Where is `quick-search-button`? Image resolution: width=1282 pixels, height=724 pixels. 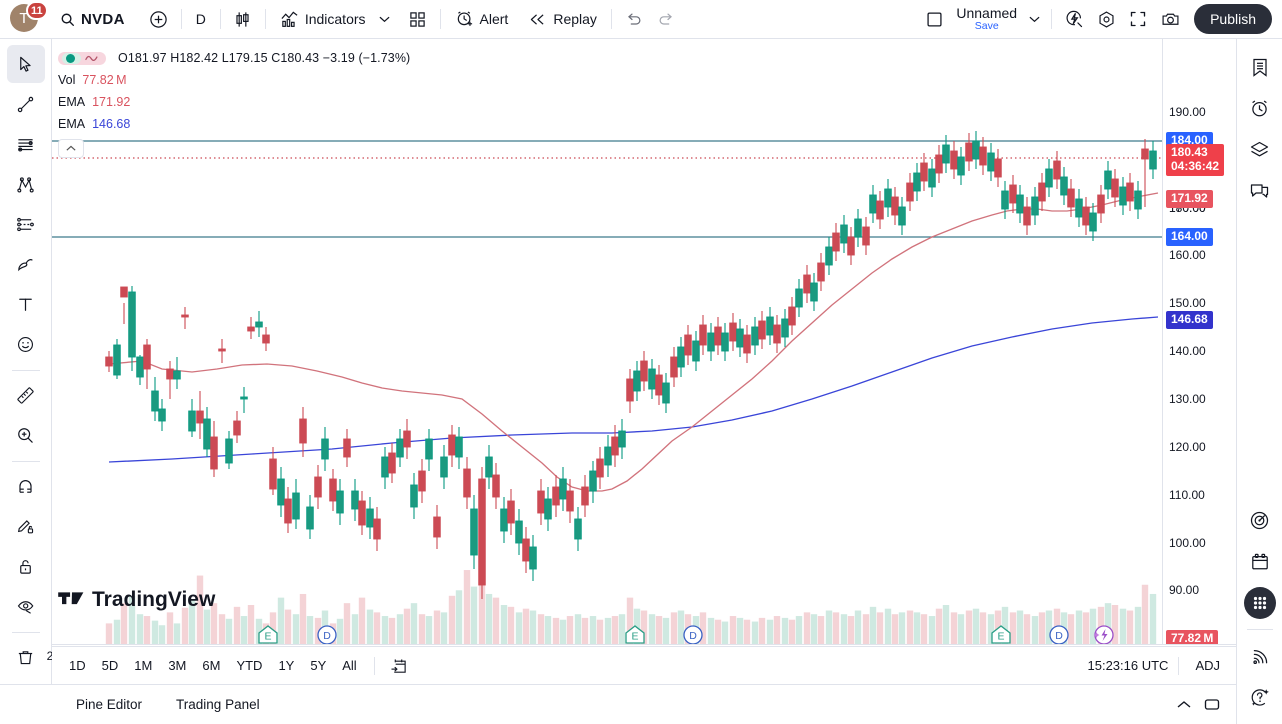
quick-search-button is located at coordinates (1074, 19).